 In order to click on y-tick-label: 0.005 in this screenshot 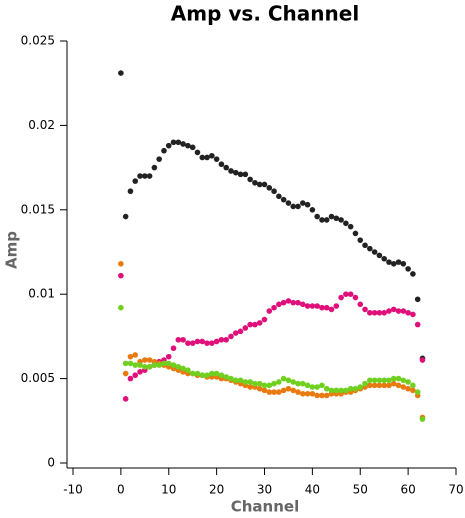, I will do `click(38, 378)`.